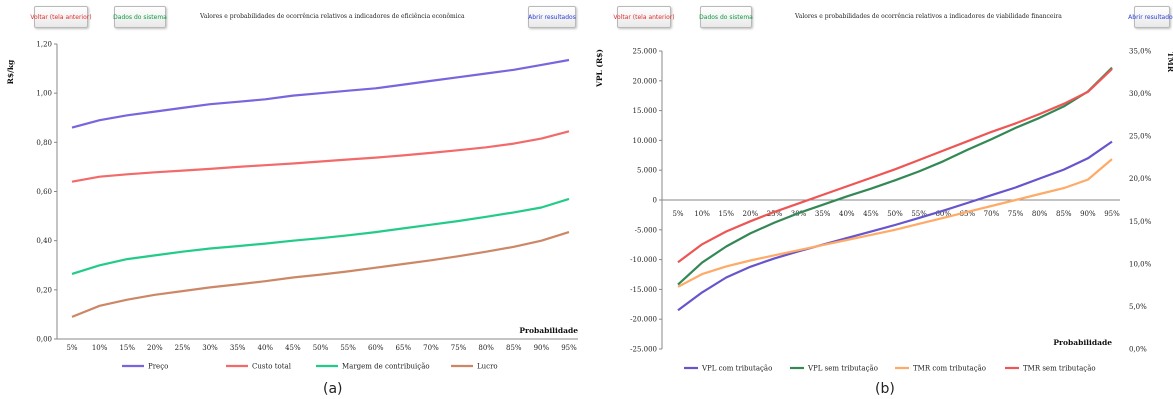  I want to click on y-tick-label: 5.000, so click(647, 171).